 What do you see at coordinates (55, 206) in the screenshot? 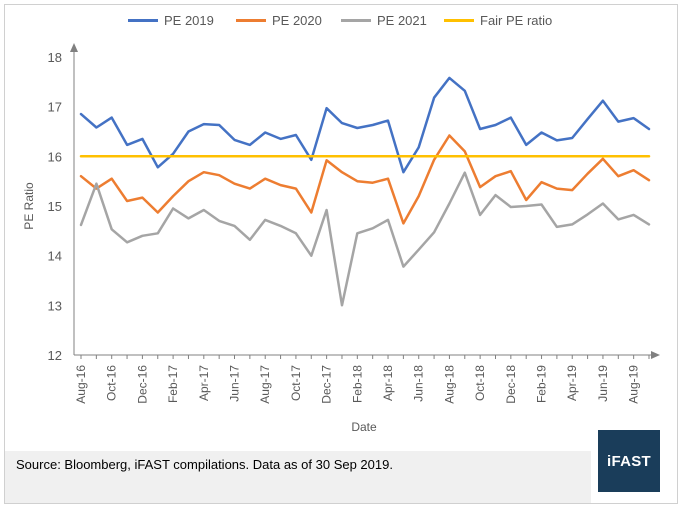
I see `y-tick-label: 15` at bounding box center [55, 206].